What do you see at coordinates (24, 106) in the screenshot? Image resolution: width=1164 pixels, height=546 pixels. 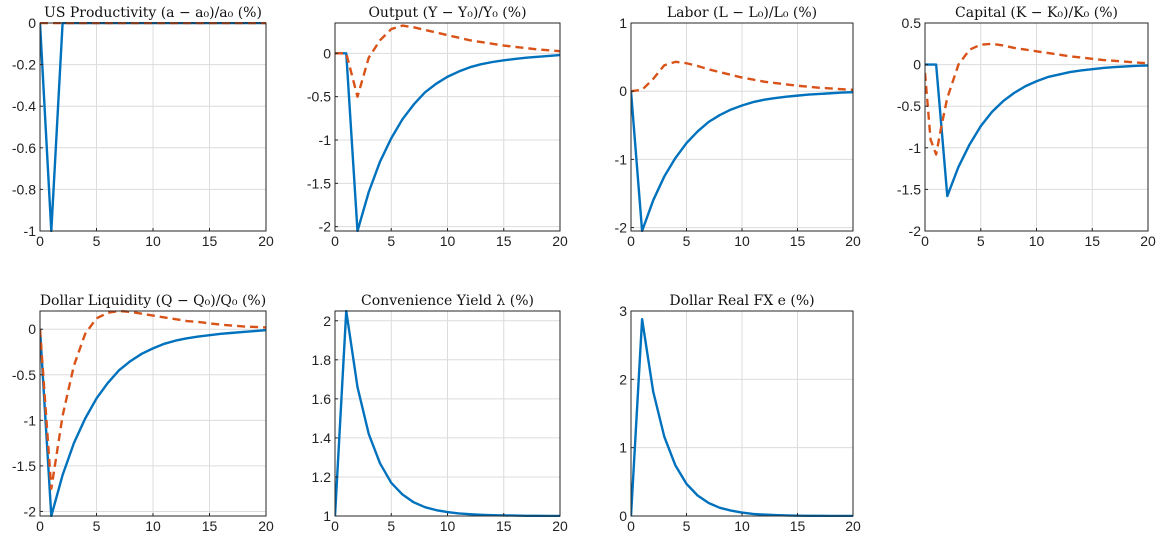 I see `y-tick-label: -0.4` at bounding box center [24, 106].